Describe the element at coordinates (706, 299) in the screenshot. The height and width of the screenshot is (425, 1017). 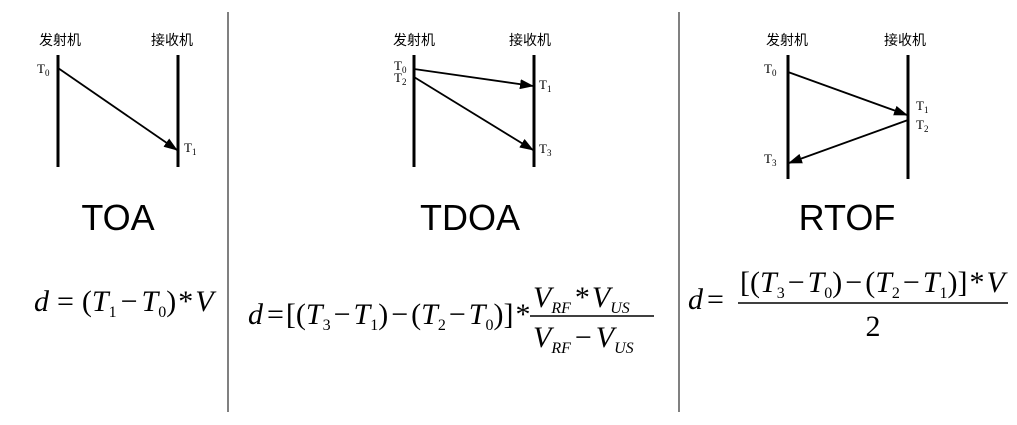
I see `rtof-formula-lhs: d =` at that location.